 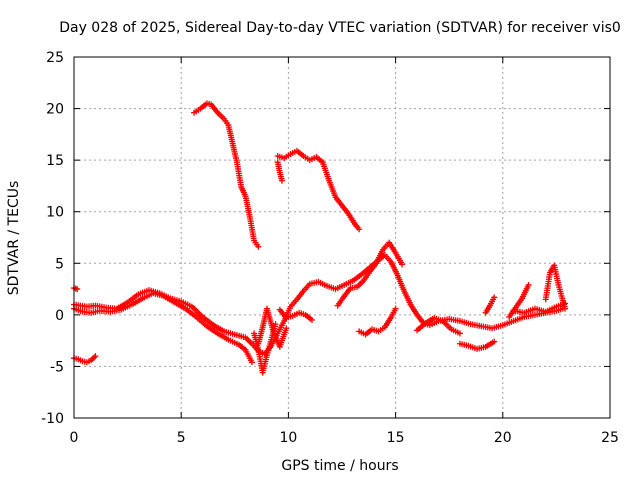 I want to click on x-tick-label: 0, so click(x=74, y=438).